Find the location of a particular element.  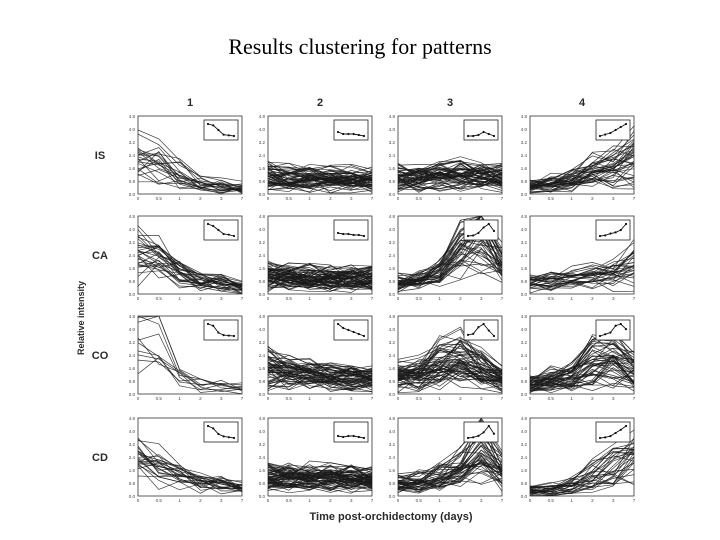

column-label-1: 1 is located at coordinates (190, 103).